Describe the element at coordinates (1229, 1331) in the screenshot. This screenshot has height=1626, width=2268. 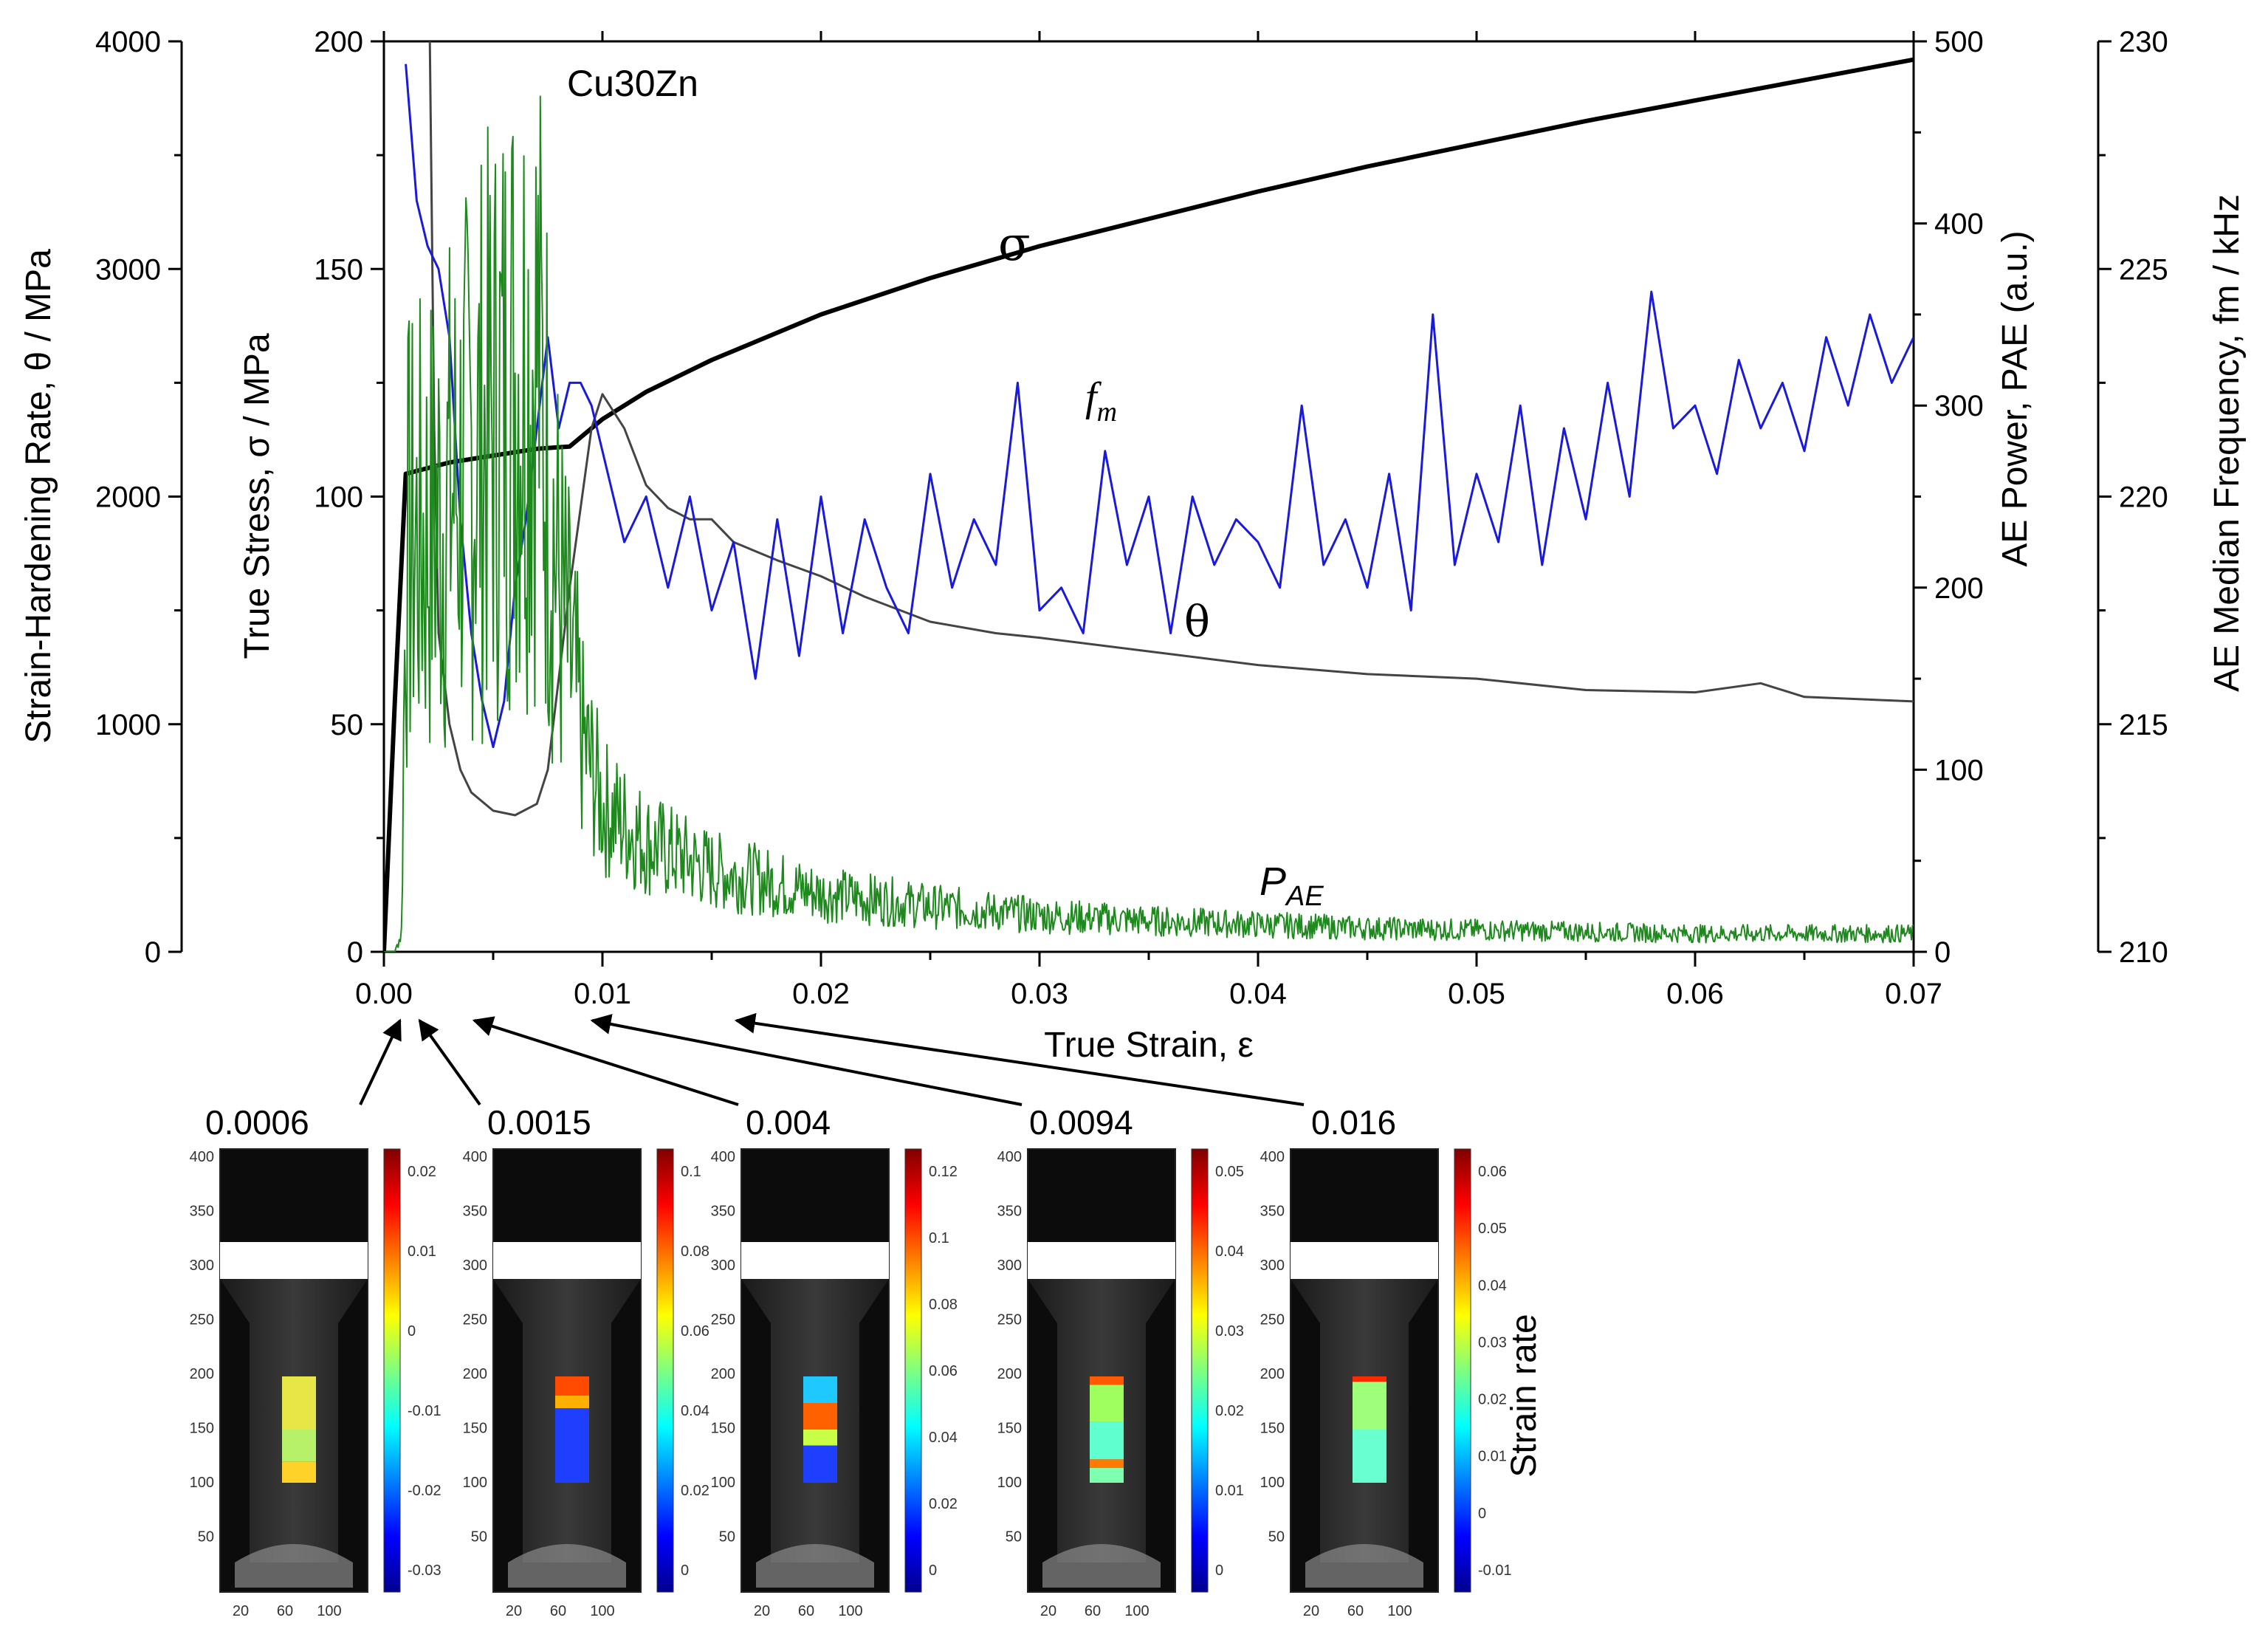
I see `colorbar-tick-label: 0.03` at that location.